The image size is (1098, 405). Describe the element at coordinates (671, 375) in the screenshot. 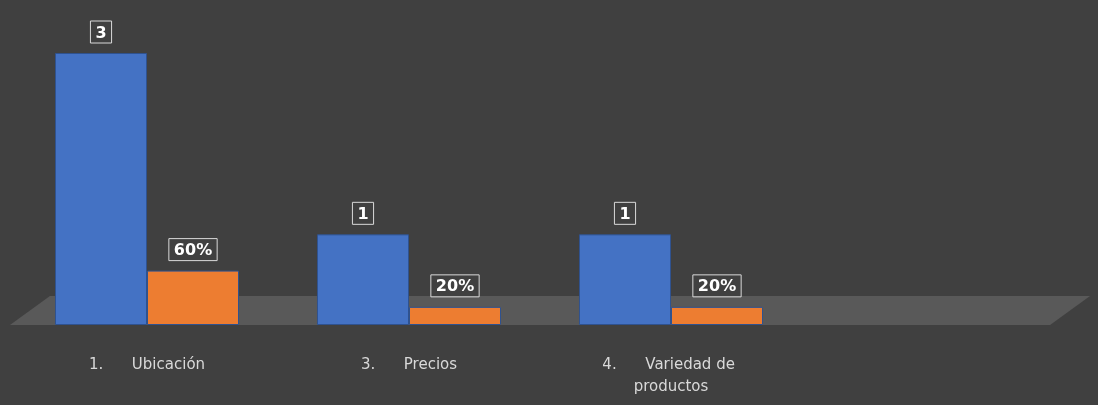

I see `x-tick-label: 4. Variedad de productos` at that location.